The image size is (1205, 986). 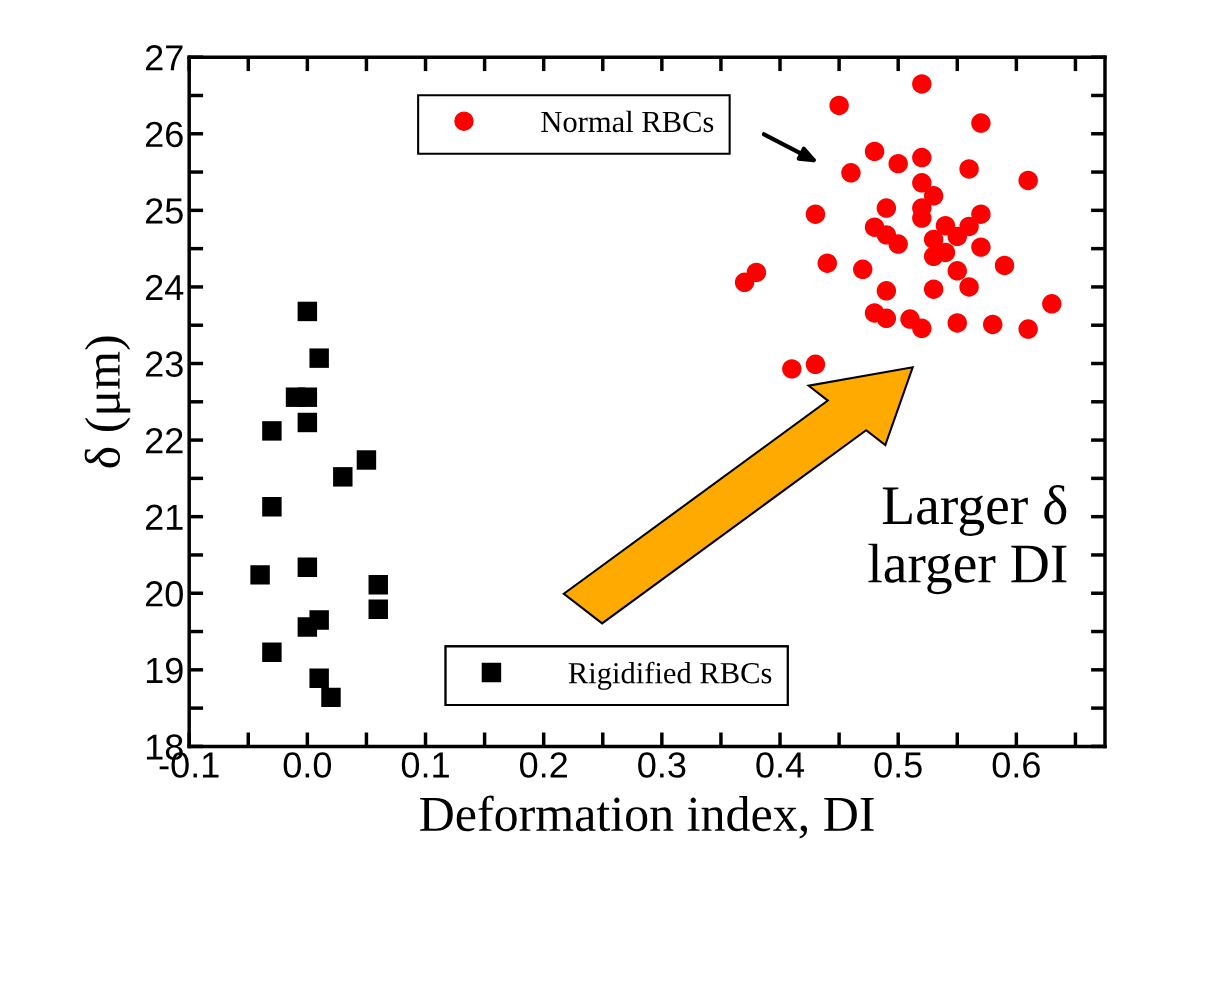 What do you see at coordinates (967, 540) in the screenshot?
I see `annotation: Larger δ larger DI` at bounding box center [967, 540].